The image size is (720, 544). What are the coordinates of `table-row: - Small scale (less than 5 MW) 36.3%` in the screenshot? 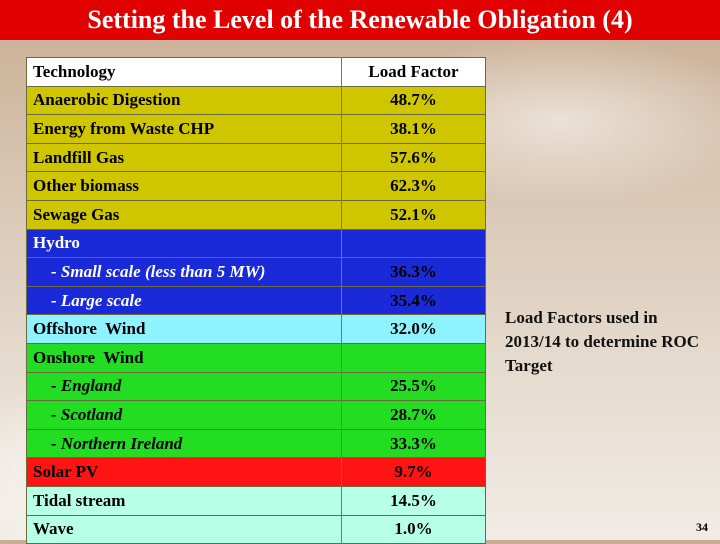 It's located at (256, 272).